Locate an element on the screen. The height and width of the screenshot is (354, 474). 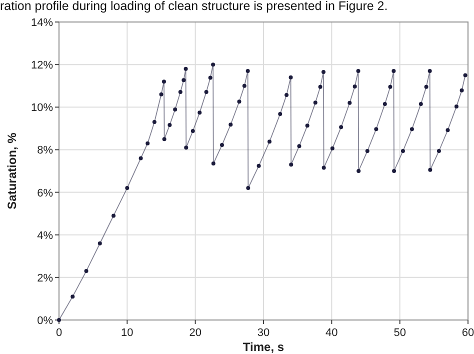
x-tick-label: 40 is located at coordinates (332, 333).